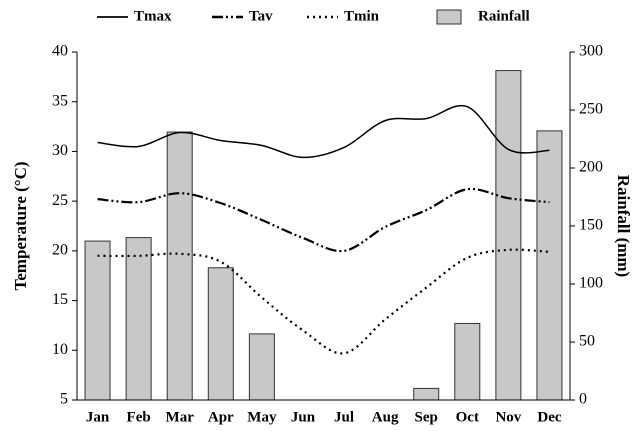 This screenshot has height=431, width=639. Describe the element at coordinates (64, 399) in the screenshot. I see `y-tick-label: 5` at that location.